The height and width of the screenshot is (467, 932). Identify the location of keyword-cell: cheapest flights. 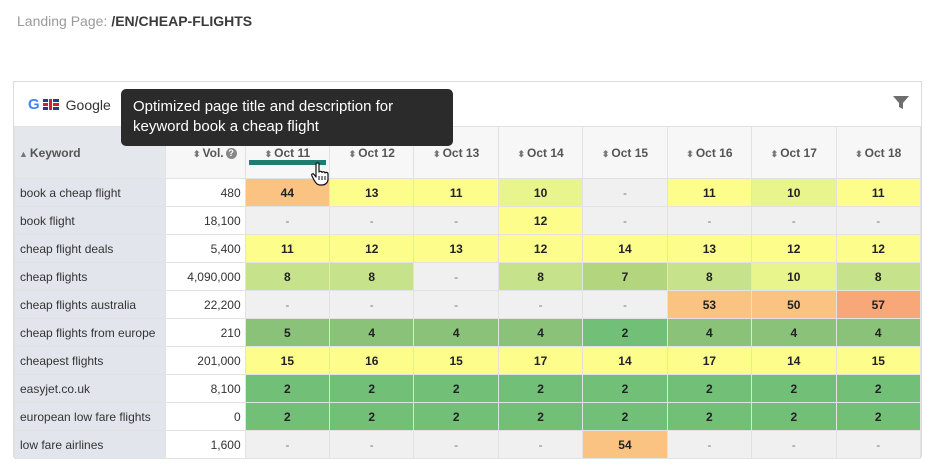
(90, 360).